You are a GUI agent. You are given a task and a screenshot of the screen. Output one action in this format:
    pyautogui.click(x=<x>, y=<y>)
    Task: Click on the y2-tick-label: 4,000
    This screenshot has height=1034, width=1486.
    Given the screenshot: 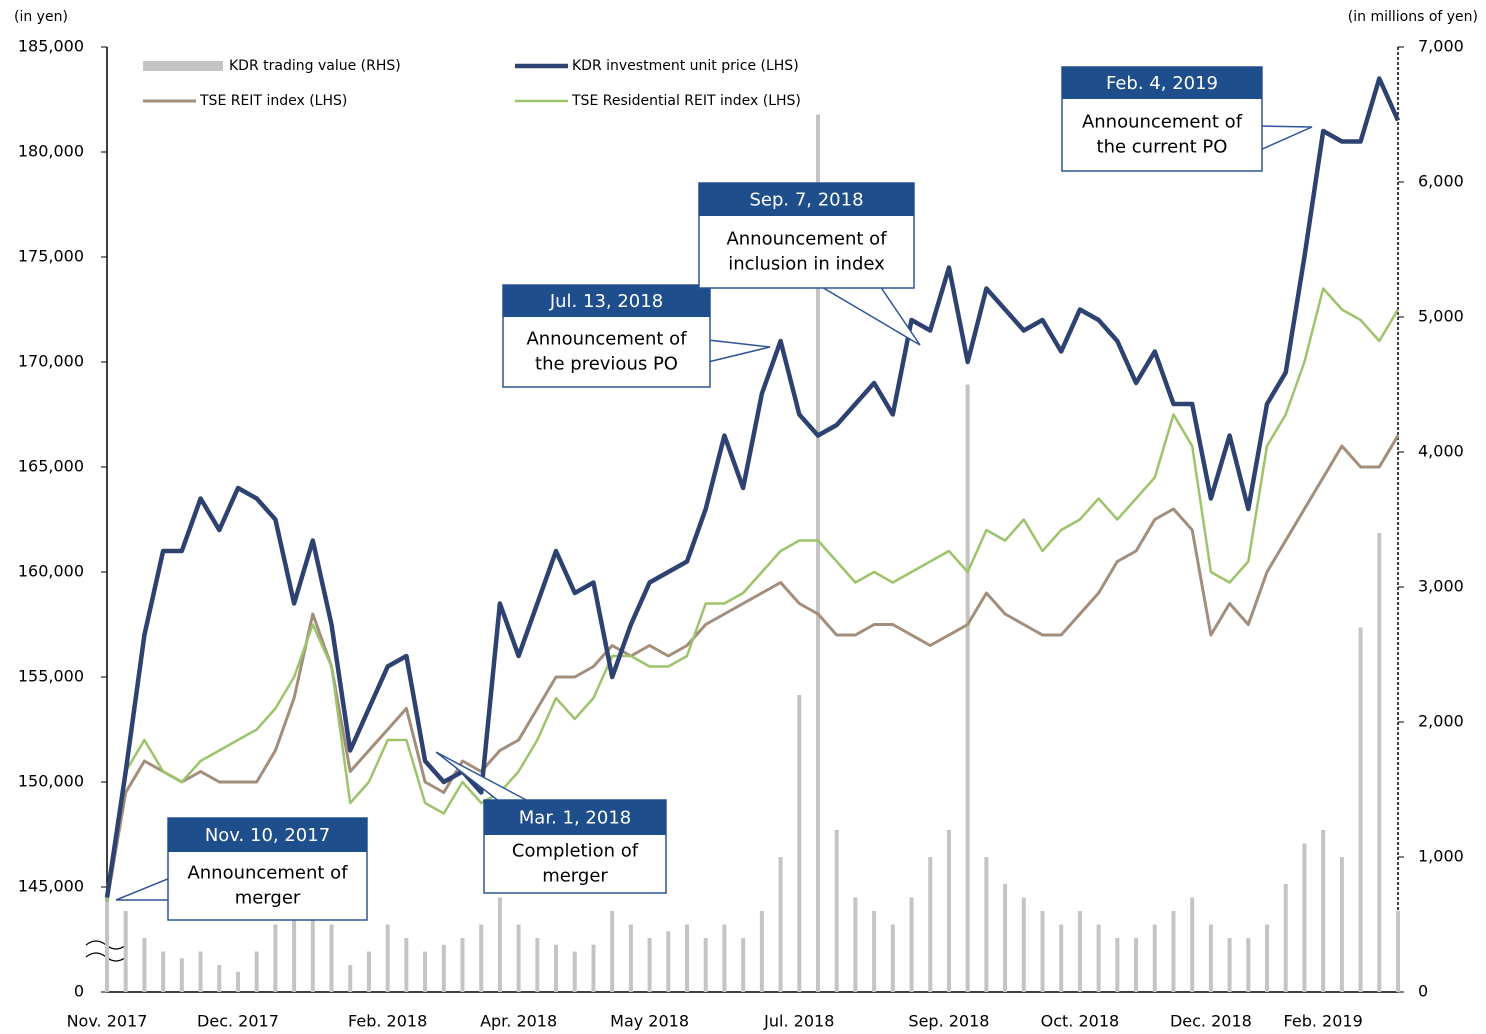 What is the action you would take?
    pyautogui.click(x=1441, y=451)
    